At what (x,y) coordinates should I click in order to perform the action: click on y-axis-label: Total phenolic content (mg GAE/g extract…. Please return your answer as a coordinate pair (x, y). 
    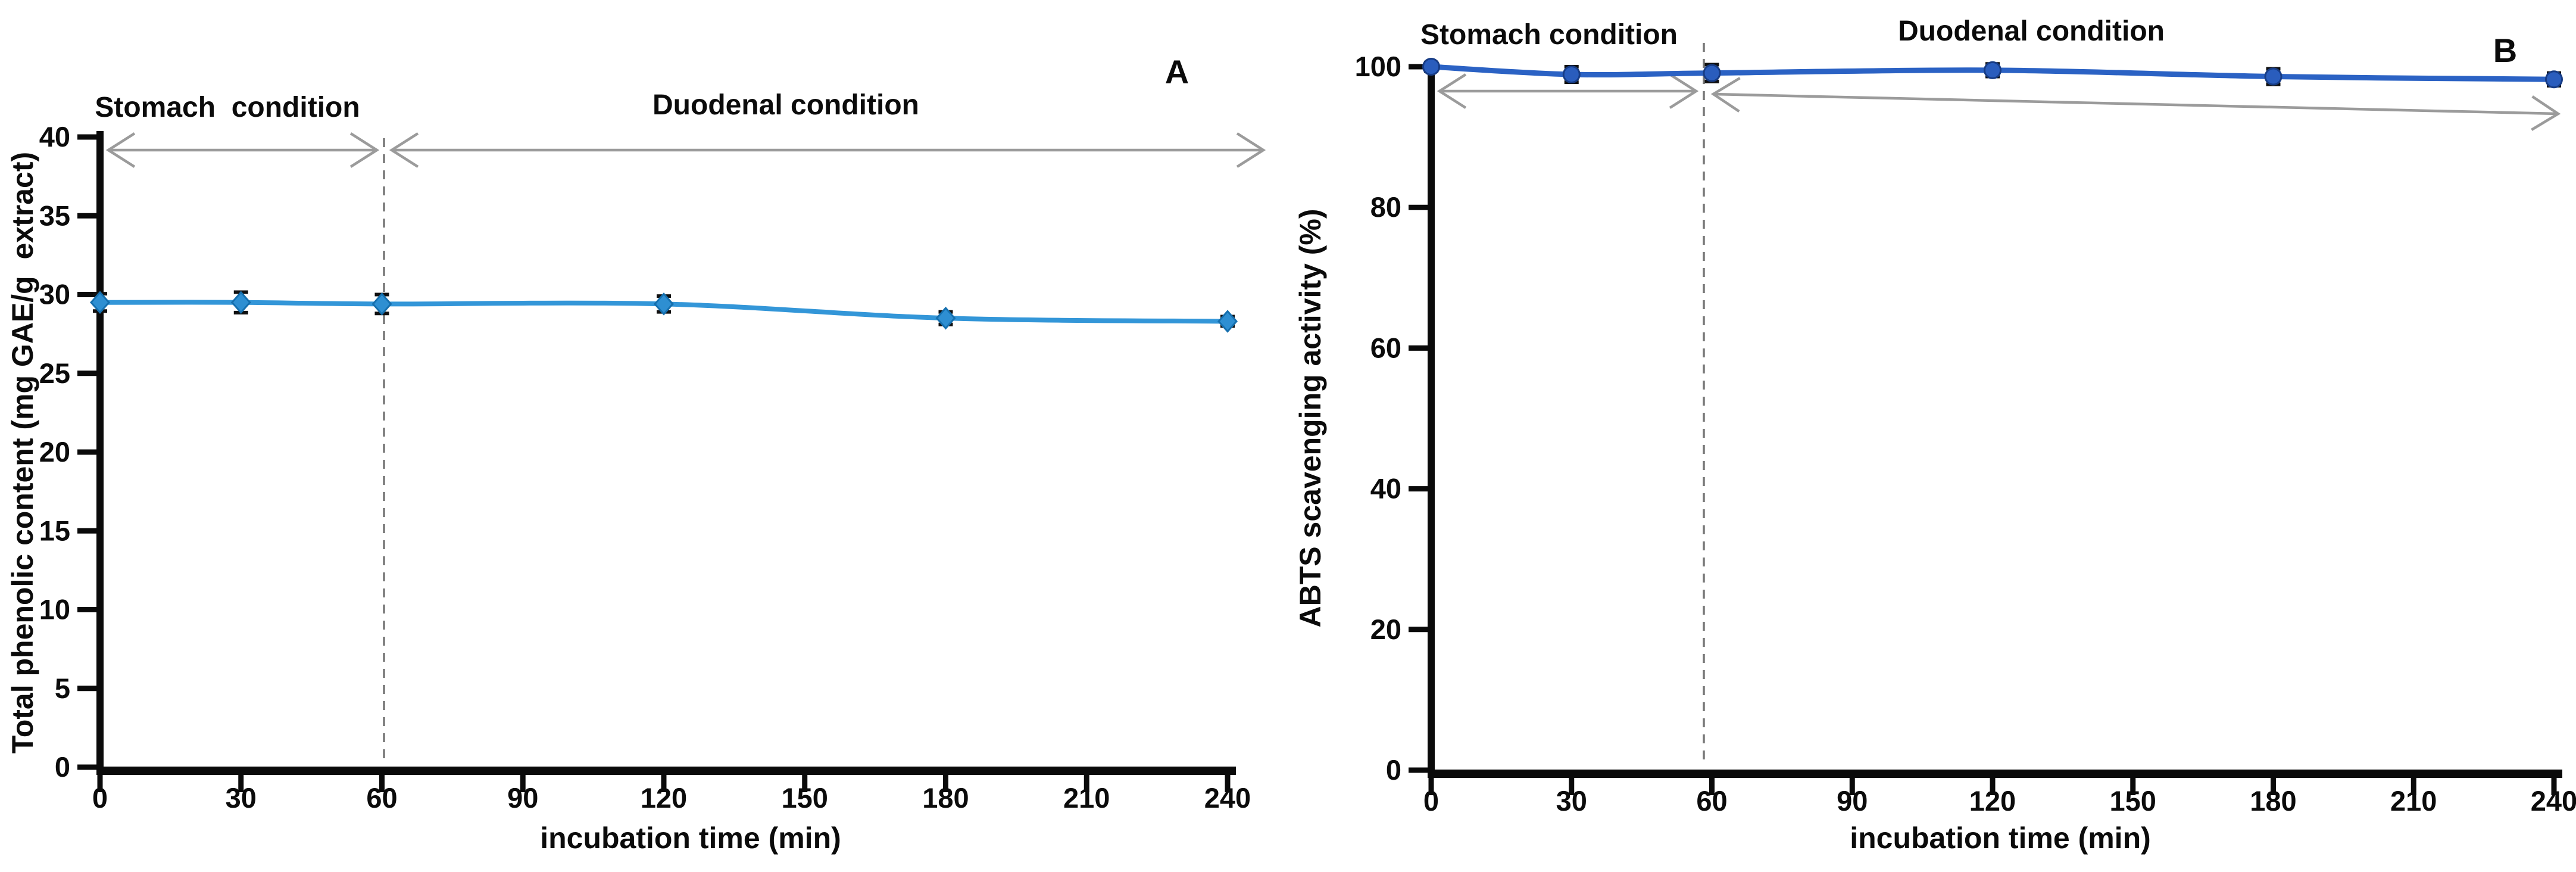
    Looking at the image, I should click on (22, 452).